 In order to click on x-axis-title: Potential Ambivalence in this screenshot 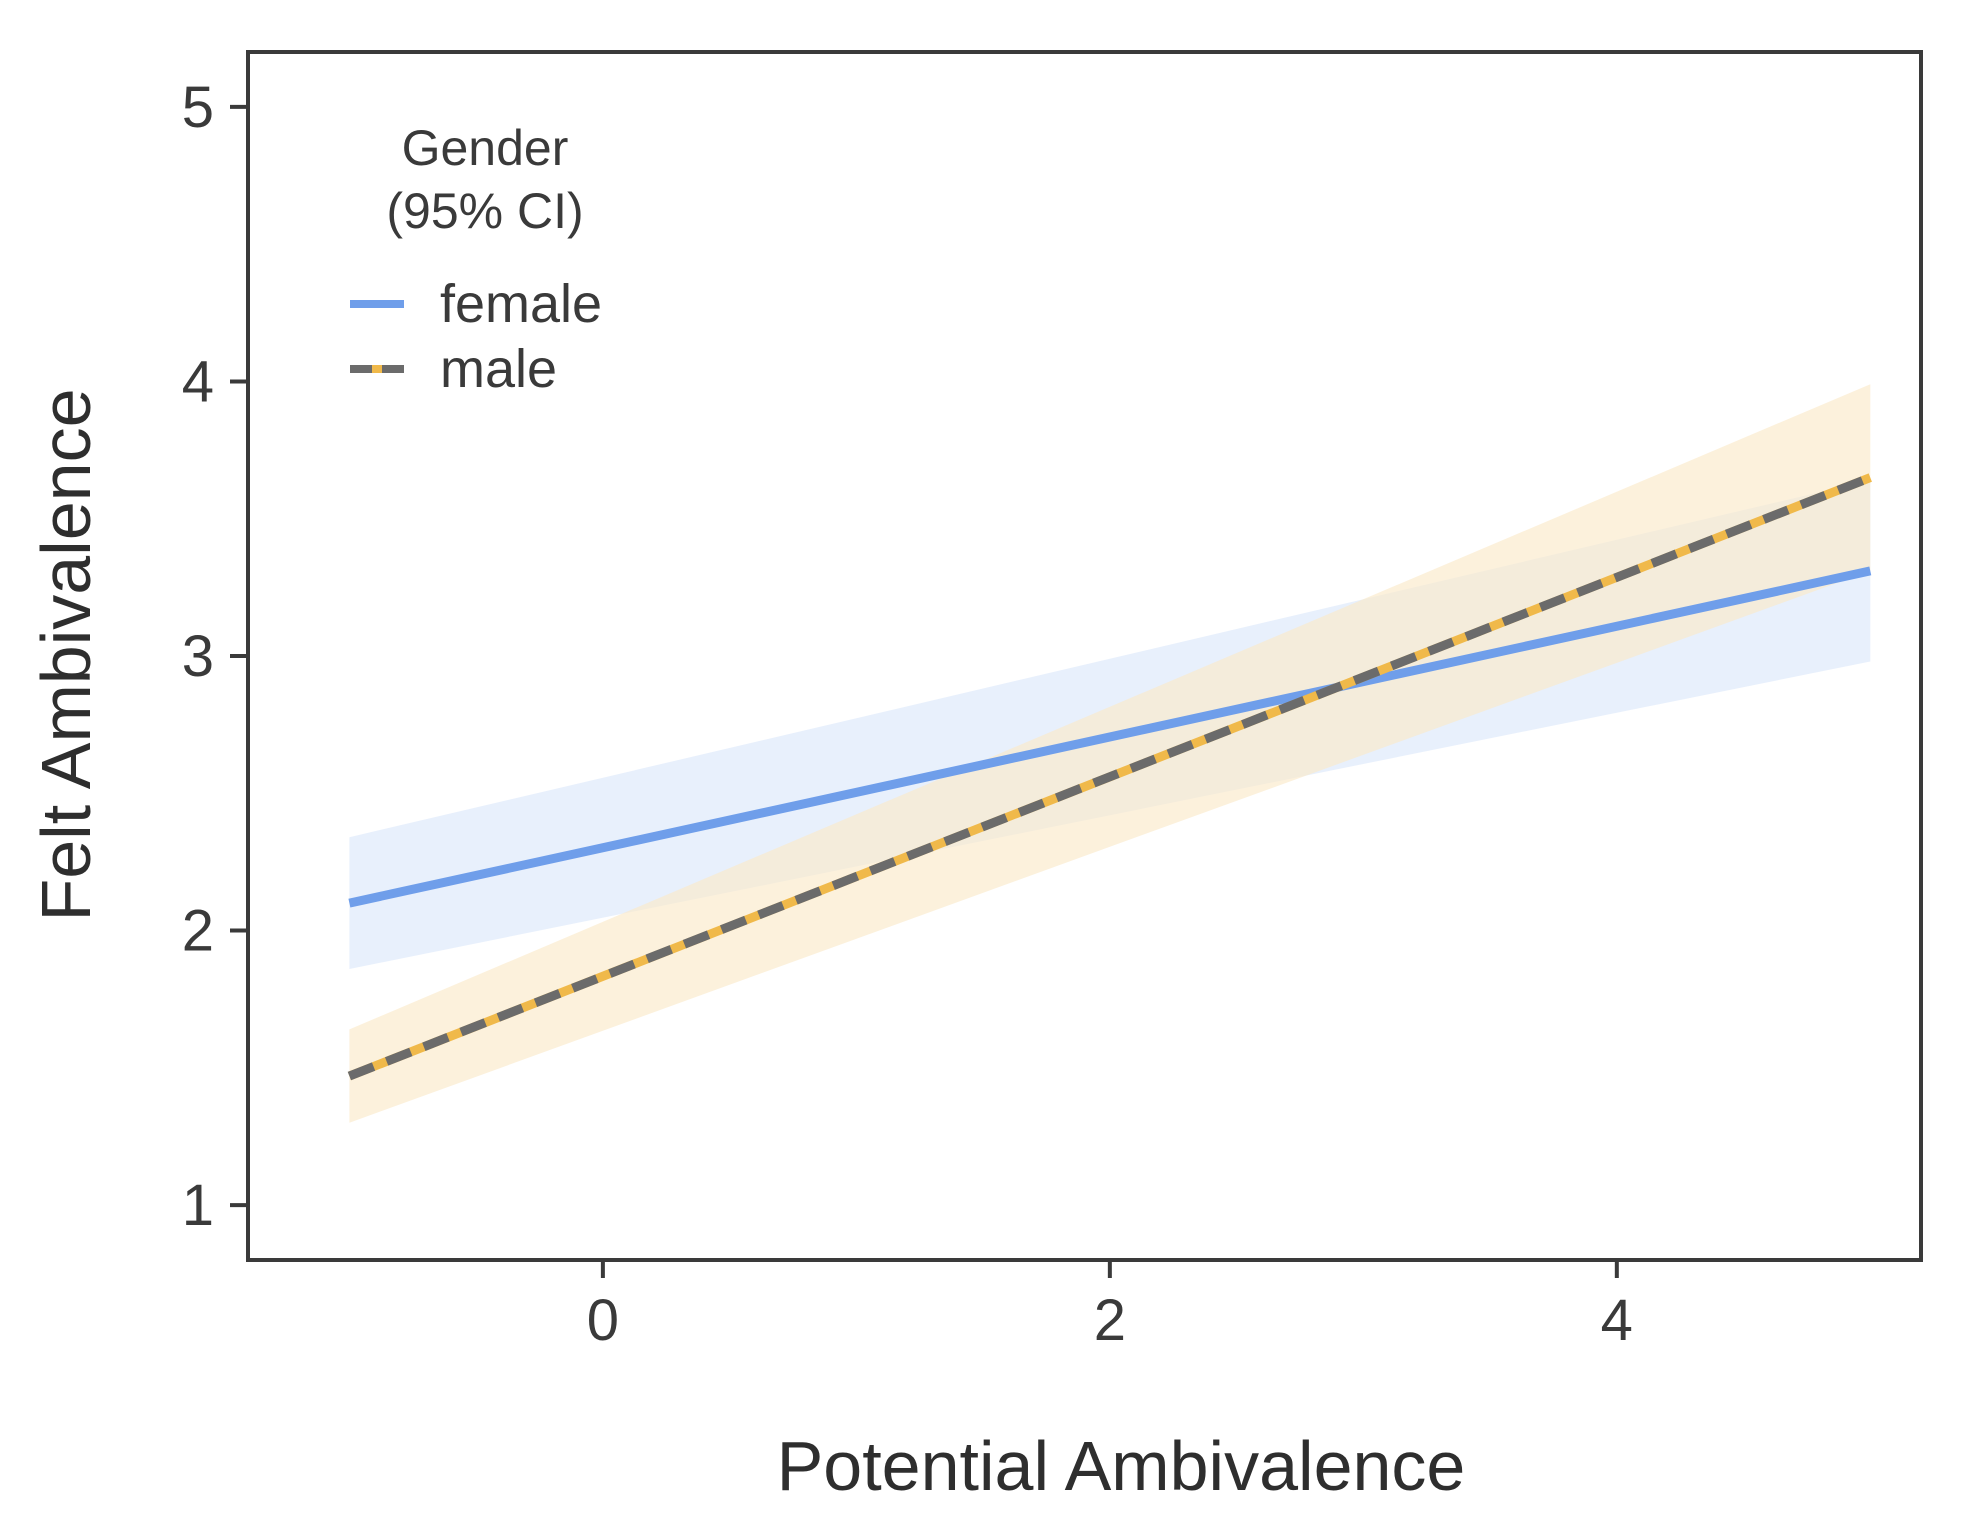, I will do `click(1121, 1466)`.